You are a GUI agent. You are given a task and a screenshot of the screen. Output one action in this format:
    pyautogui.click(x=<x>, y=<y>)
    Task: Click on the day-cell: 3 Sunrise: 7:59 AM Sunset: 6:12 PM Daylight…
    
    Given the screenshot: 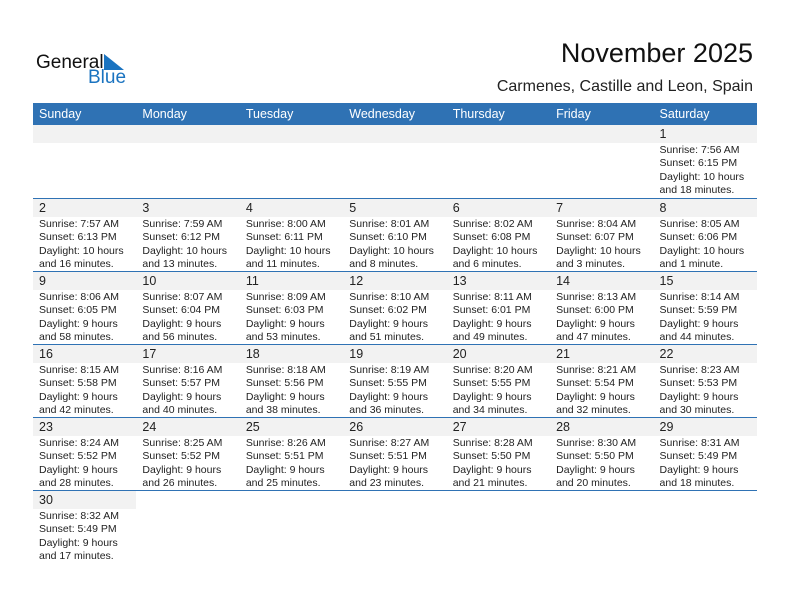 What is the action you would take?
    pyautogui.click(x=187, y=235)
    